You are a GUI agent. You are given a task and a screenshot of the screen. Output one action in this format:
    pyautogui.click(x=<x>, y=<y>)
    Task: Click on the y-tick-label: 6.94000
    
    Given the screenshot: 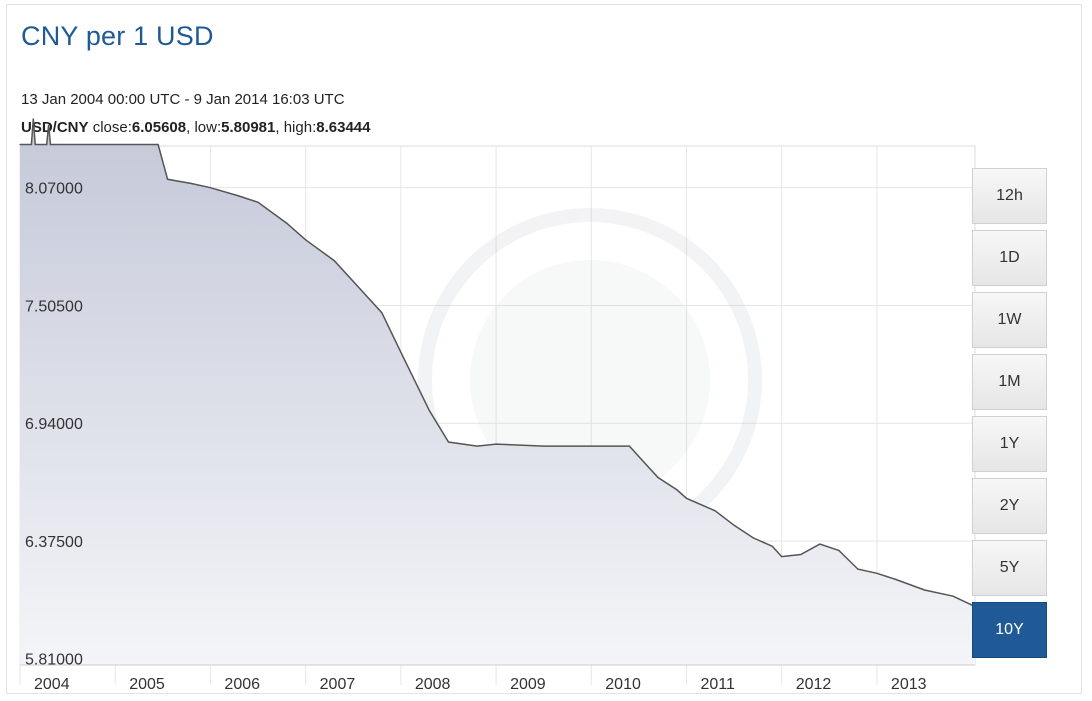 What is the action you would take?
    pyautogui.click(x=54, y=424)
    